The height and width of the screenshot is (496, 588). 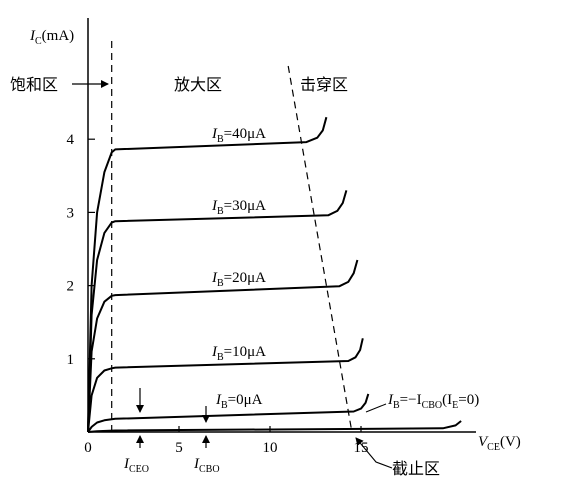 What do you see at coordinates (206, 465) in the screenshot?
I see `icbo-label: ICBO` at bounding box center [206, 465].